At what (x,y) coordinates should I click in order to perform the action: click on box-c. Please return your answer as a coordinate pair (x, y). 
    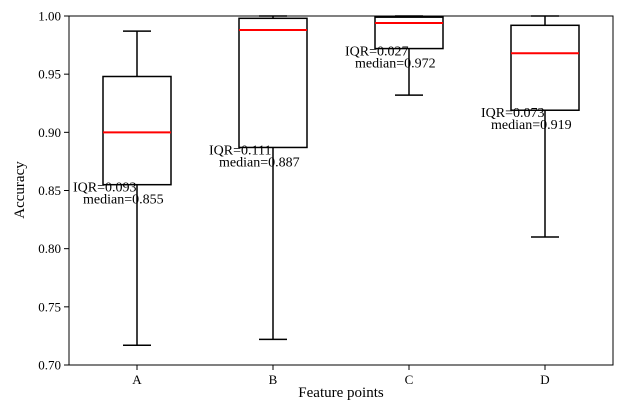
    Looking at the image, I should click on (409, 55).